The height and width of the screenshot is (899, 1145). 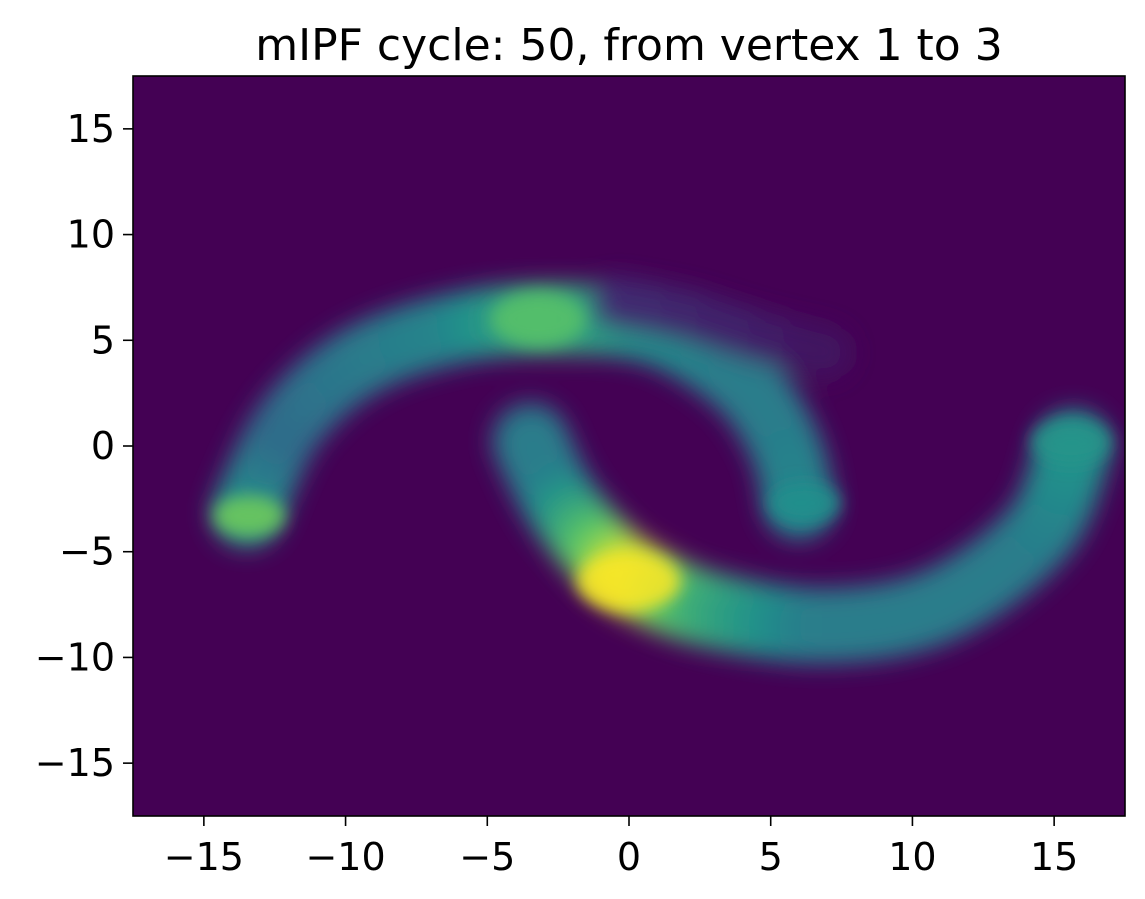 I want to click on x-tick-label: 15, so click(x=1054, y=857).